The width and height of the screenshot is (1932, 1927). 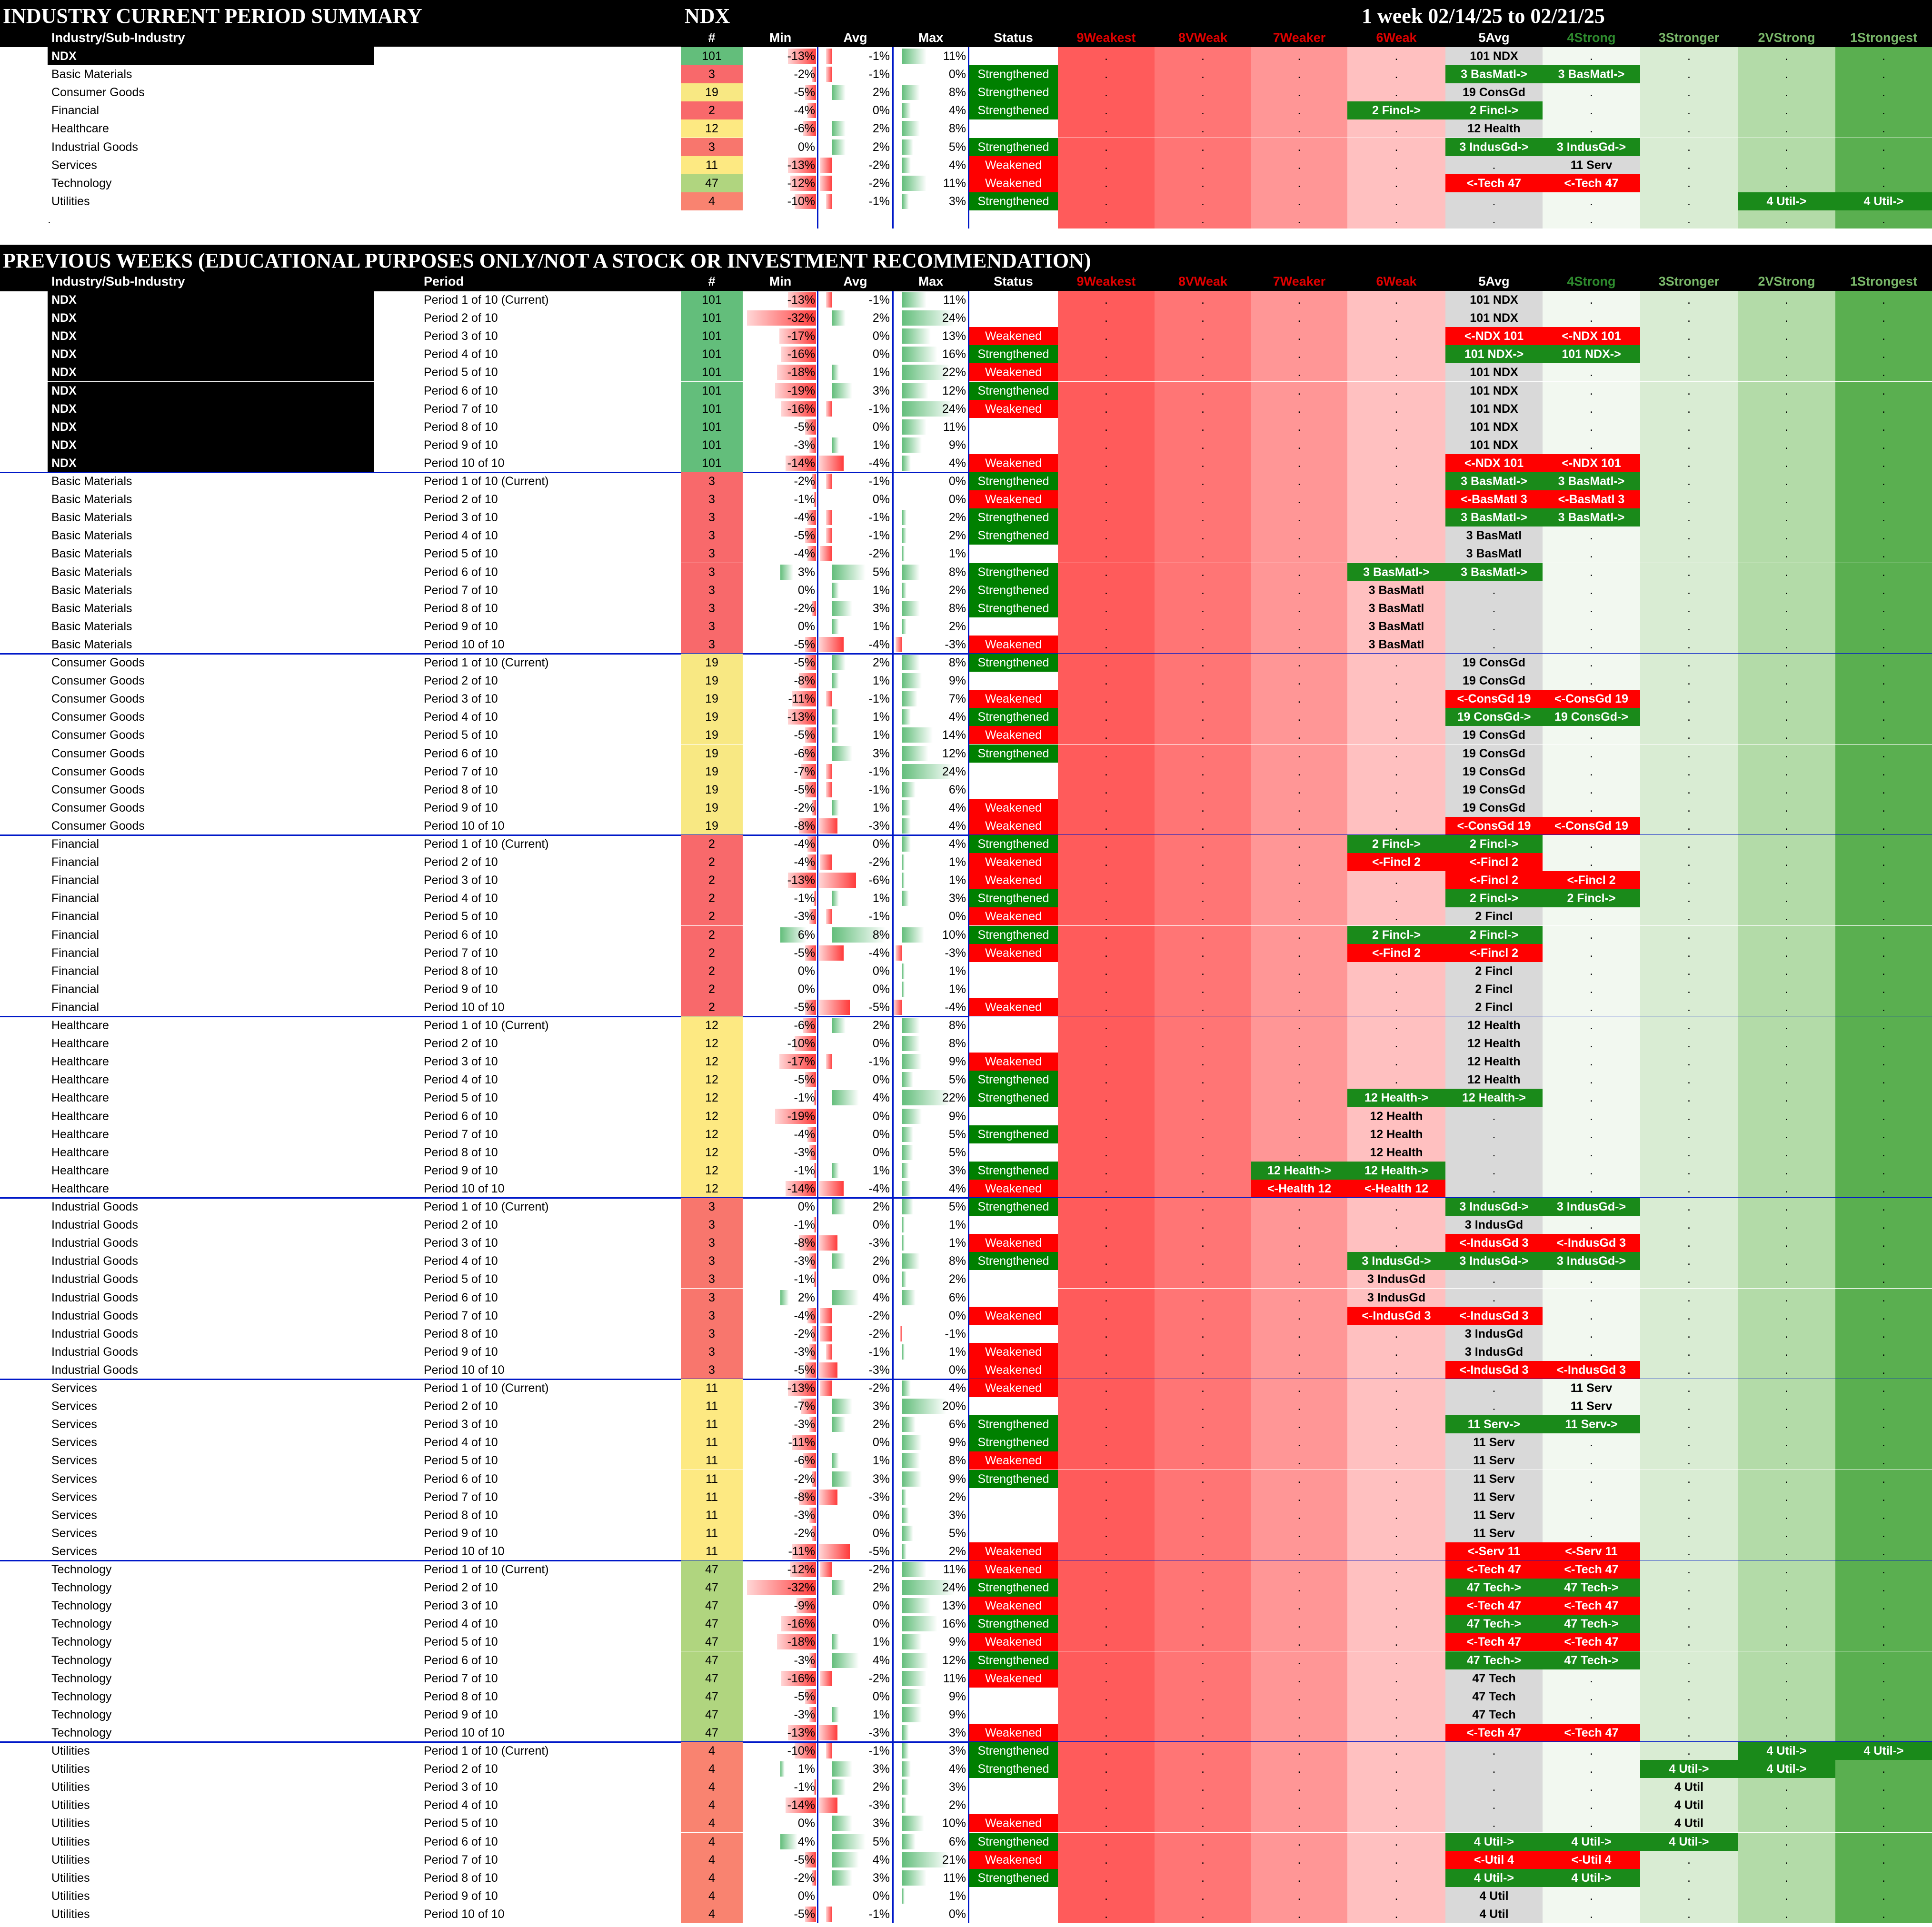 What do you see at coordinates (855, 409) in the screenshot?
I see `avg-cell: -1%` at bounding box center [855, 409].